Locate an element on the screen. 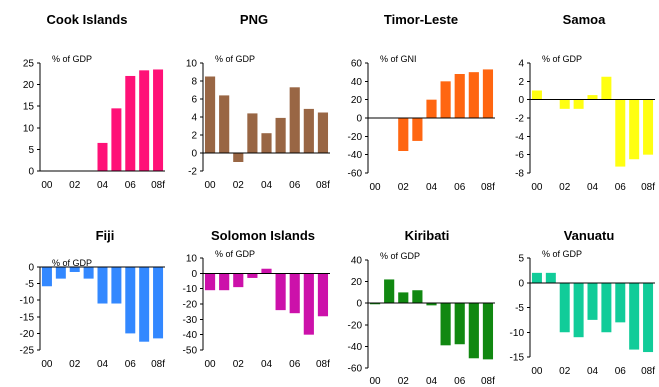 The width and height of the screenshot is (659, 387). y-tick-label-samoa: -8 is located at coordinates (519, 174).